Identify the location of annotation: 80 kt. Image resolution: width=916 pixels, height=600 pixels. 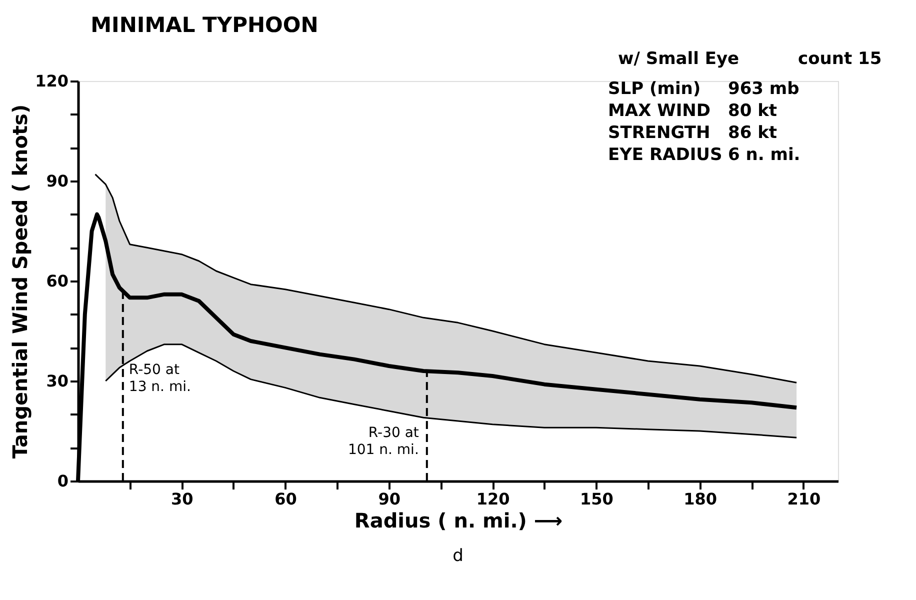
(753, 111).